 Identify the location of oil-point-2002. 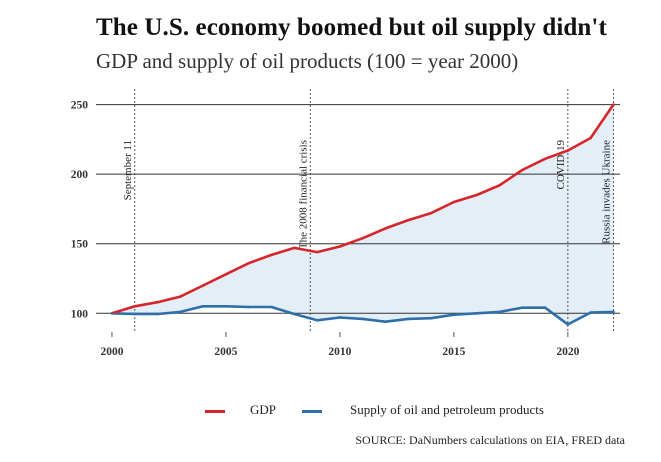
(157, 314).